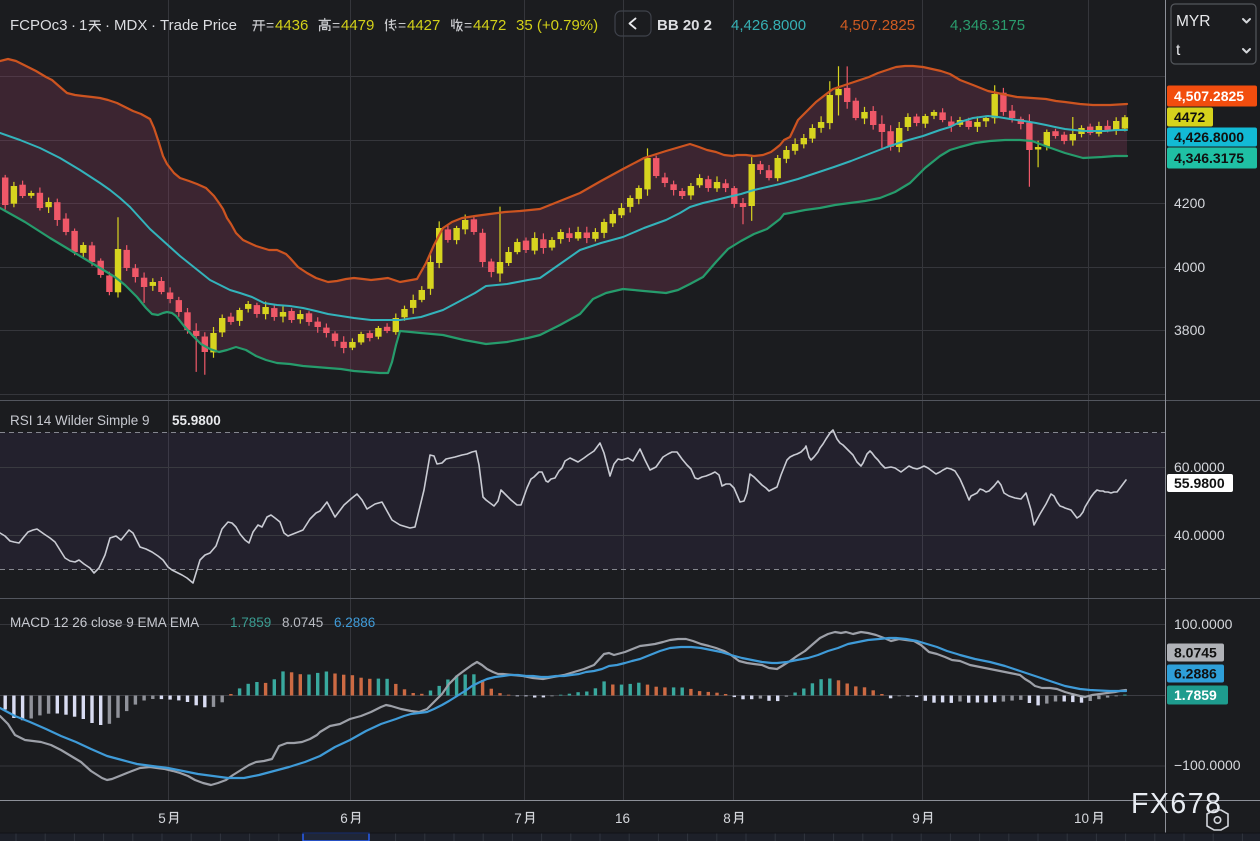  Describe the element at coordinates (130, 25) in the screenshot. I see `svg-text: MDX` at that location.